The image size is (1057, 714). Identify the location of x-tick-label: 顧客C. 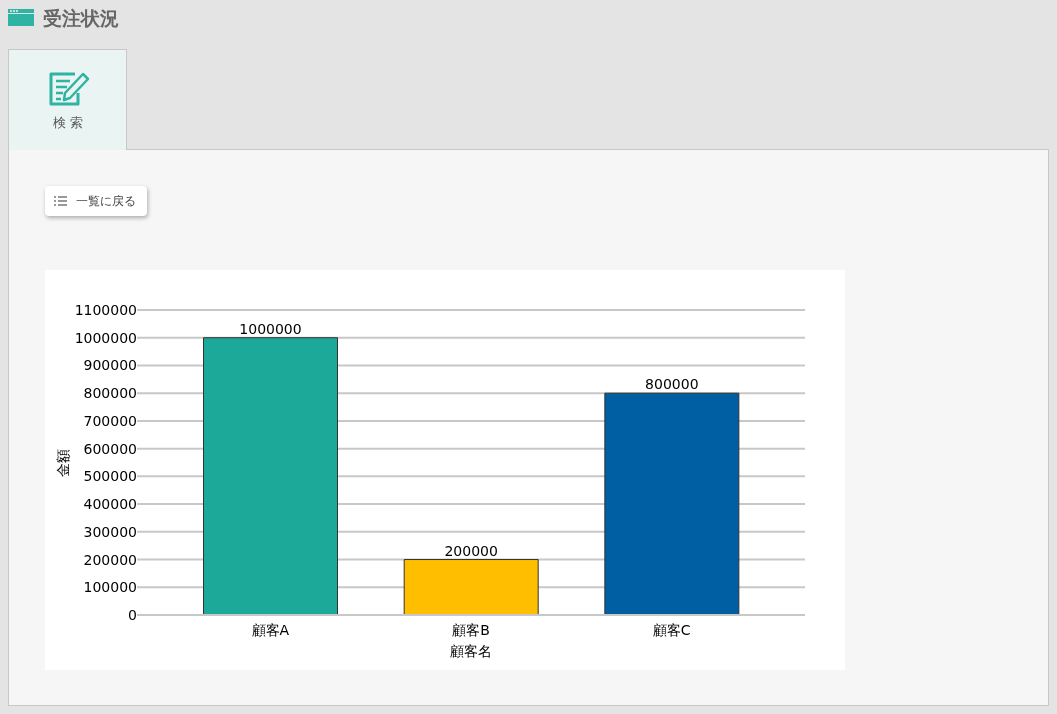
(671, 629).